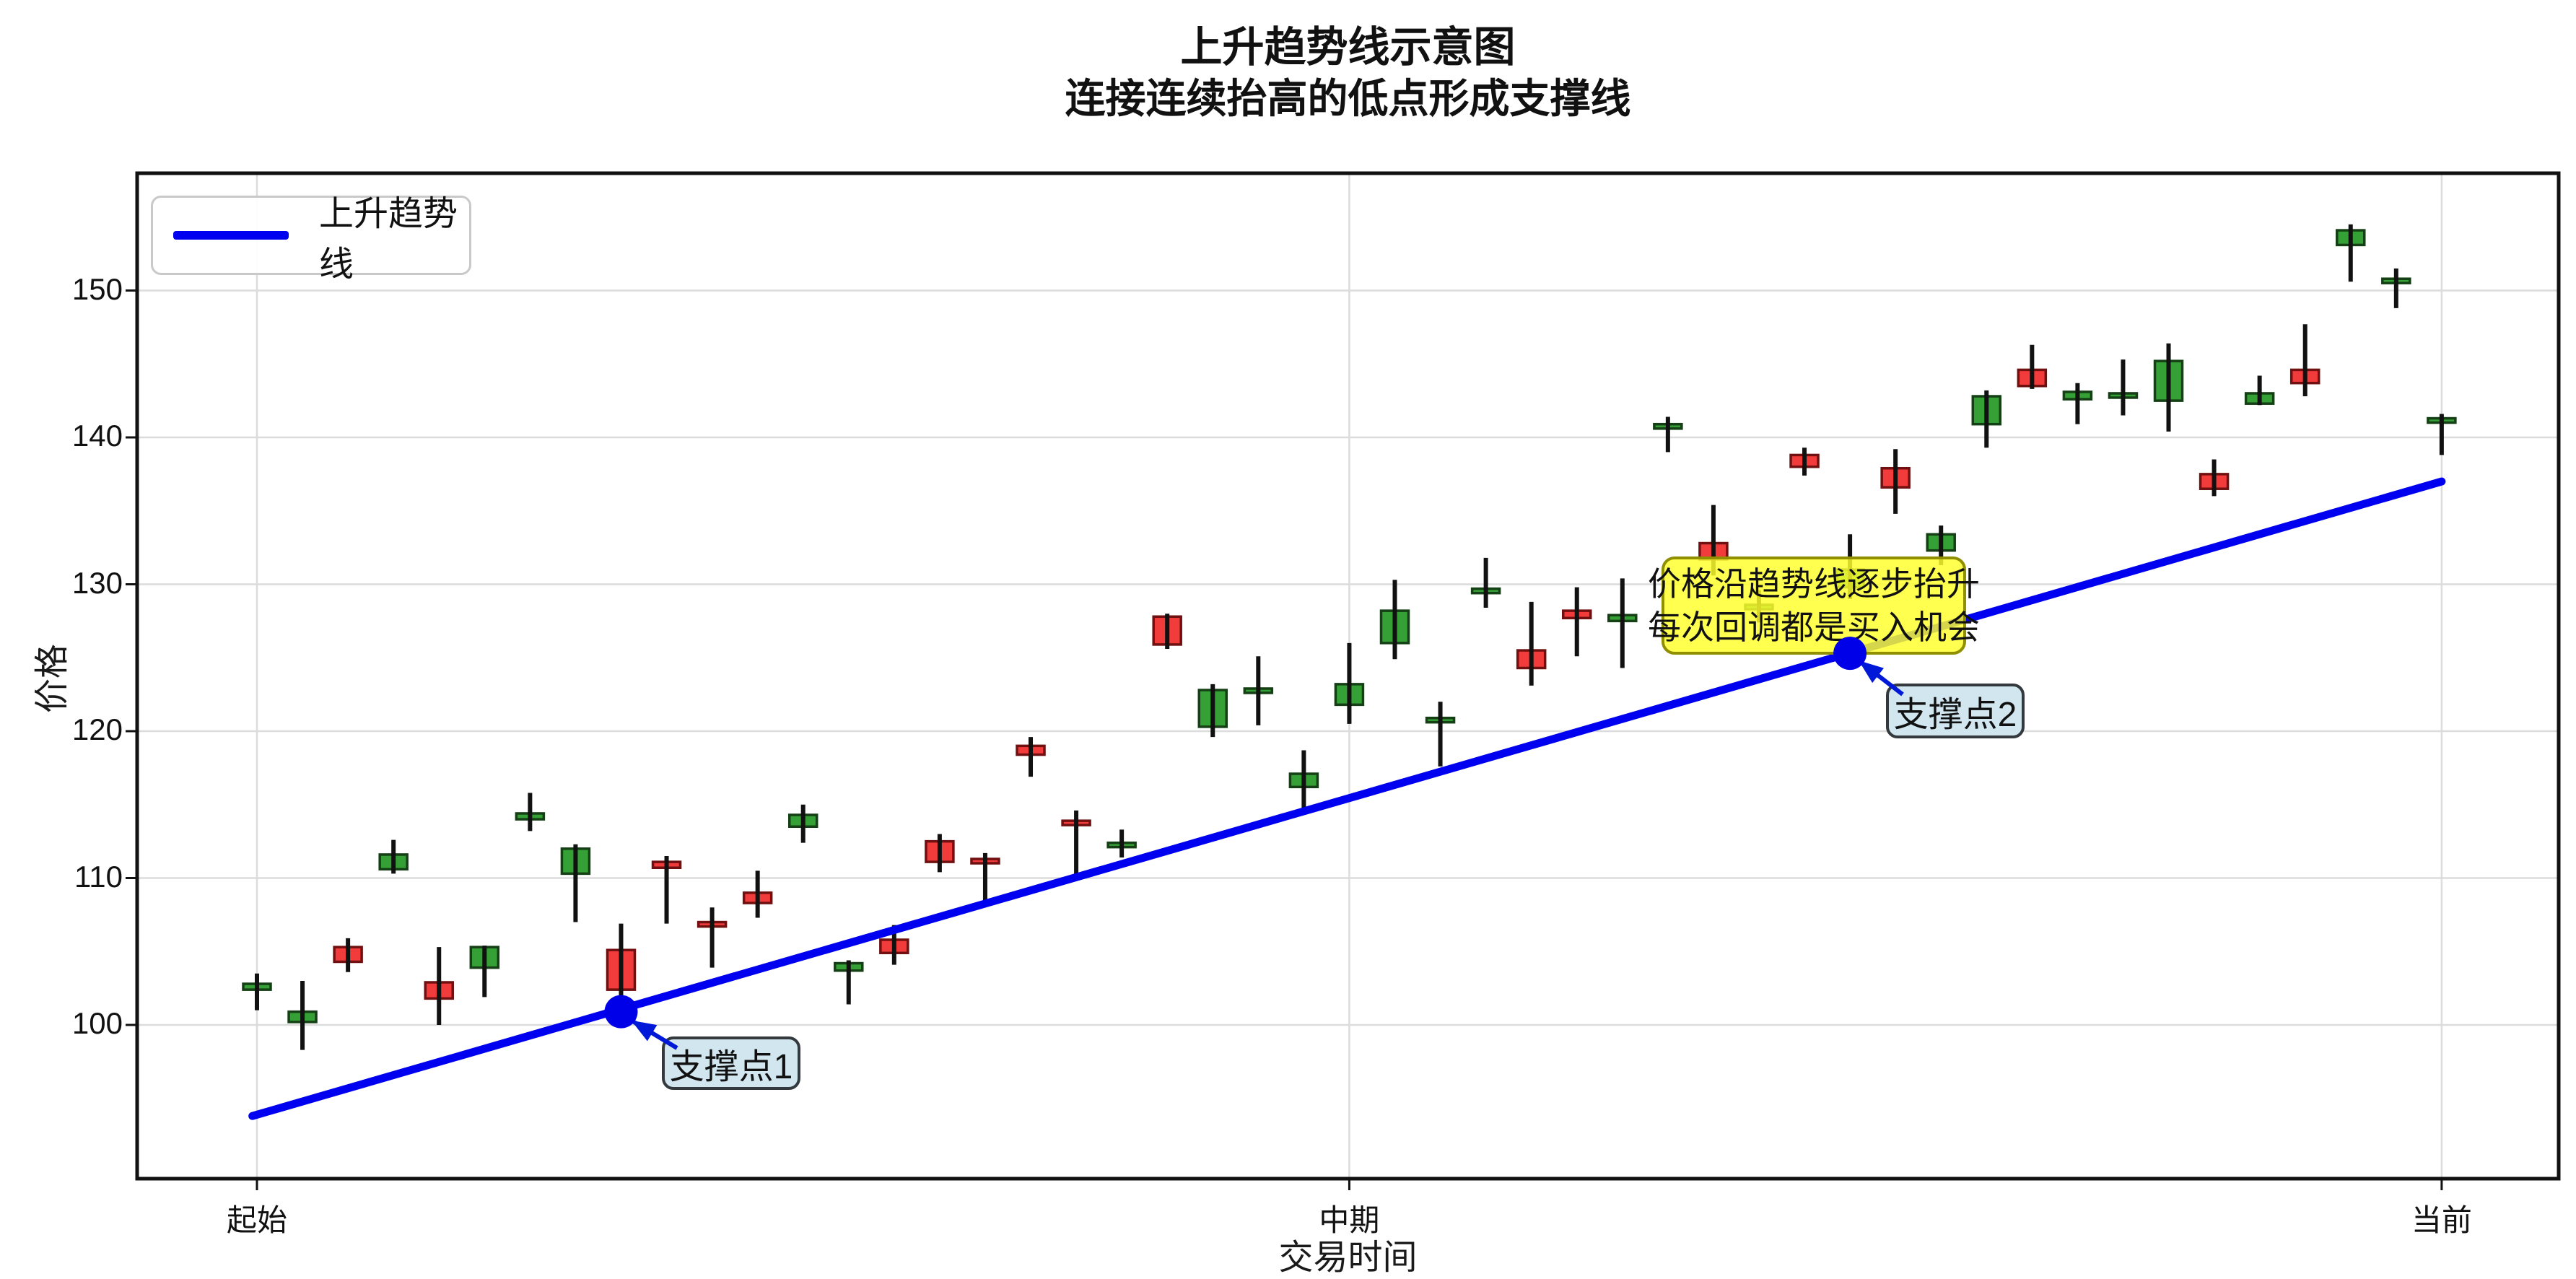 The width and height of the screenshot is (2576, 1279). What do you see at coordinates (388, 239) in the screenshot?
I see `legend-label: 上升趋势线` at bounding box center [388, 239].